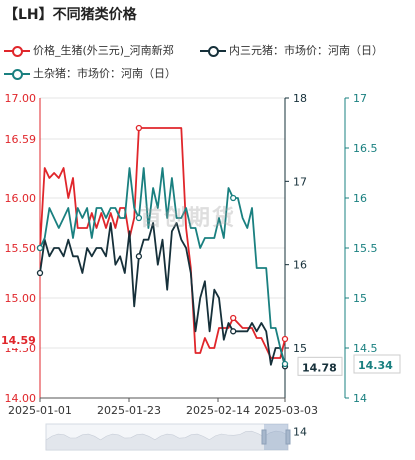 The height and width of the screenshot is (460, 415). Describe the element at coordinates (21, 139) in the screenshot. I see `left-tick-label-1: 16.59` at that location.